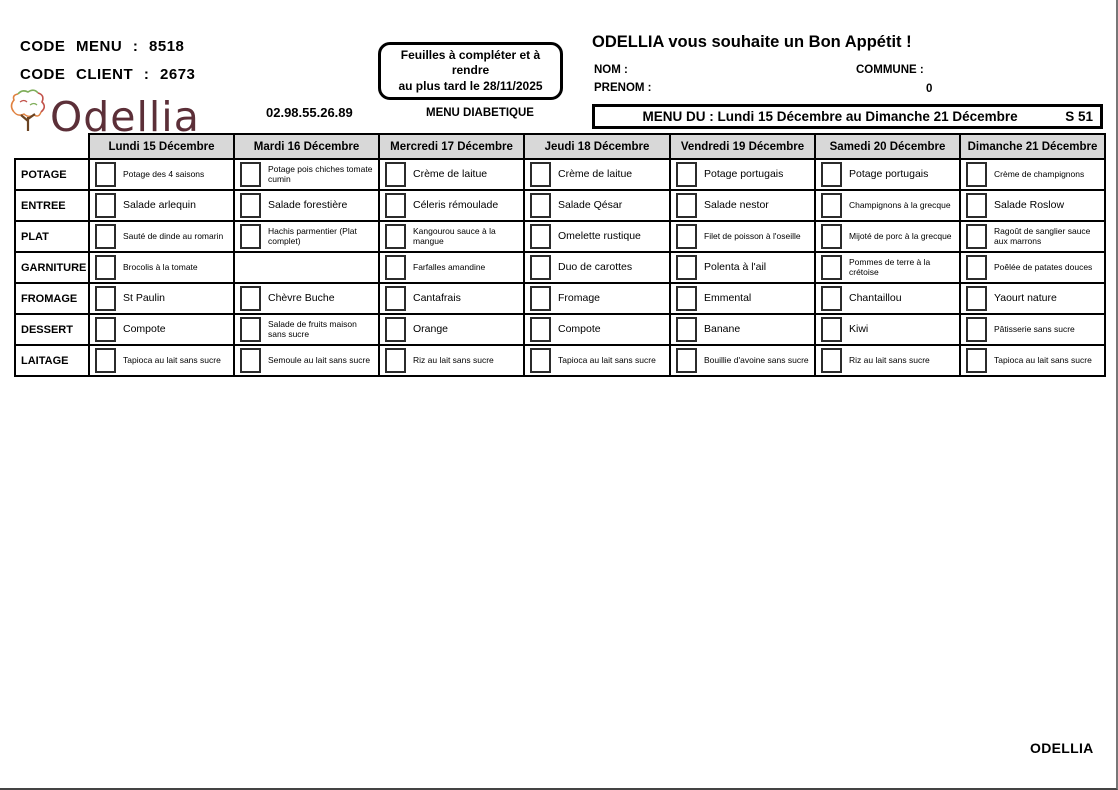 The height and width of the screenshot is (790, 1118). I want to click on row-label-plat: PLAT, so click(52, 236).